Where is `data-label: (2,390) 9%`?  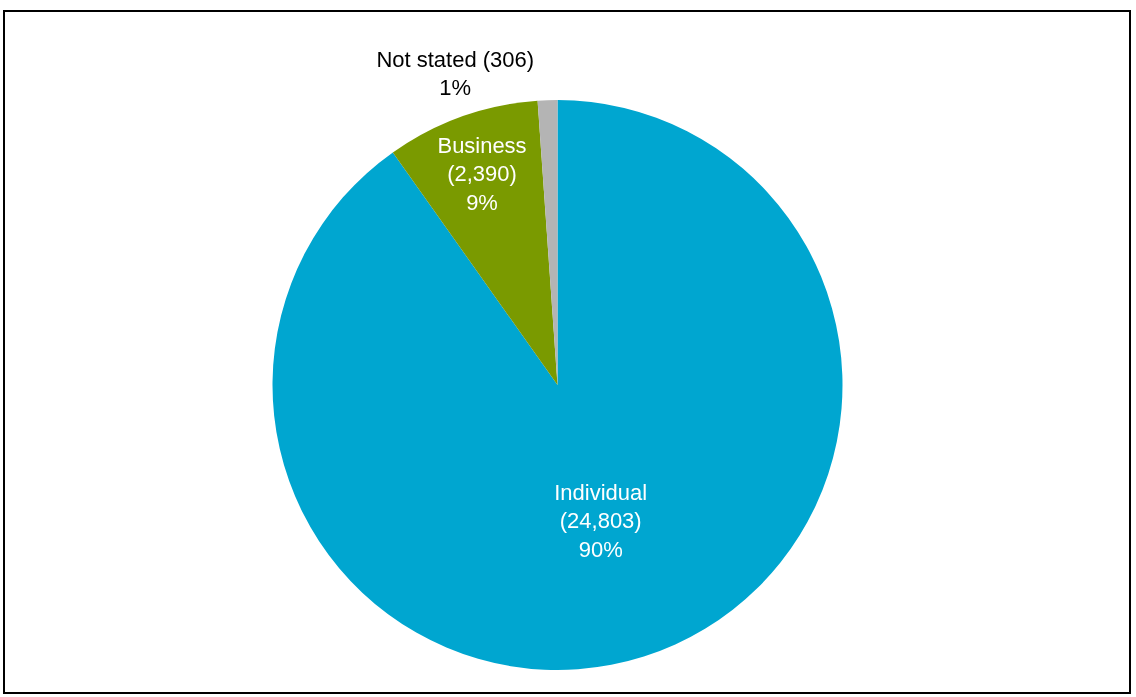
data-label: (2,390) 9% is located at coordinates (482, 188).